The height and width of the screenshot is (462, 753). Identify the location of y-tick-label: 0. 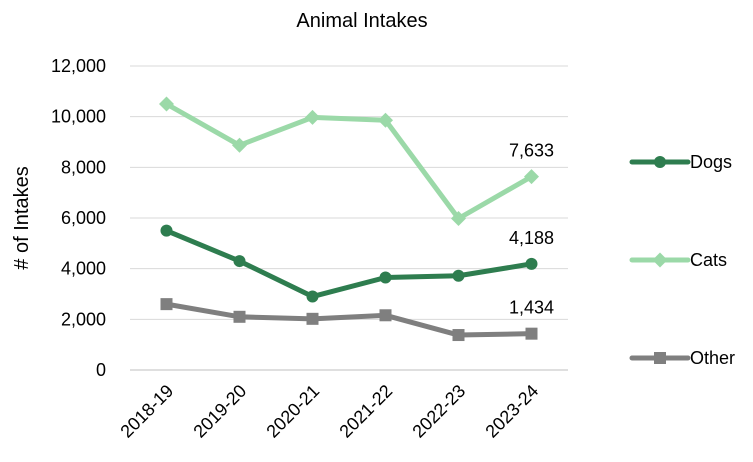
(101, 370).